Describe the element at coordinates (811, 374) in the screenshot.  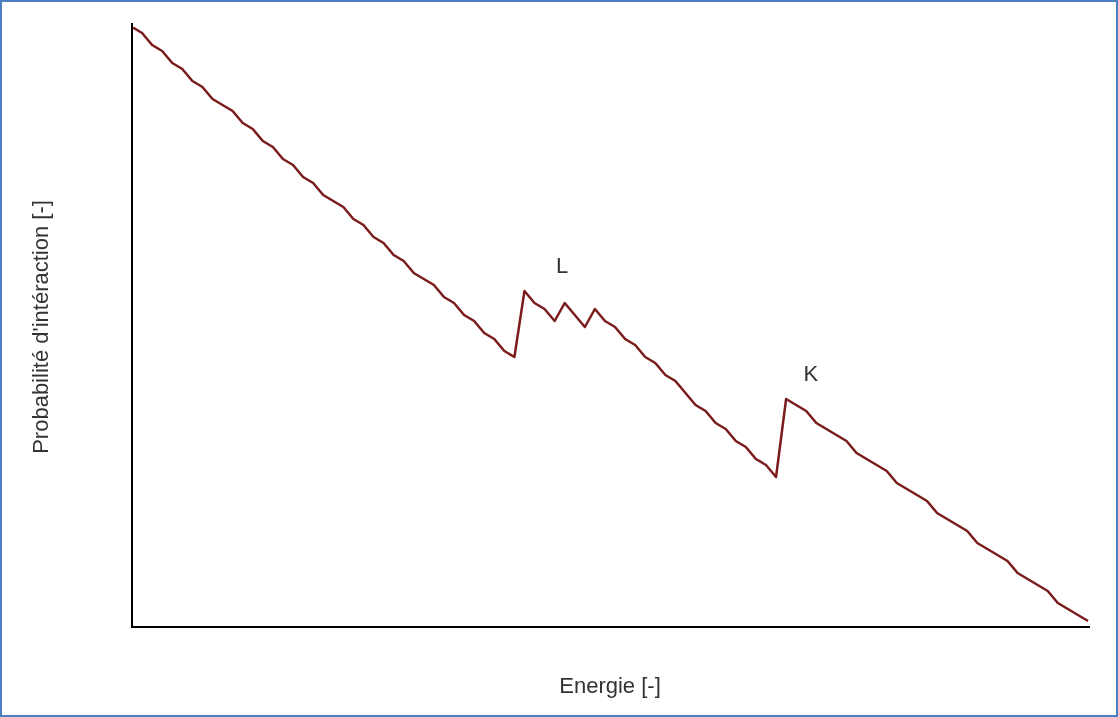
I see `annotation: K` at that location.